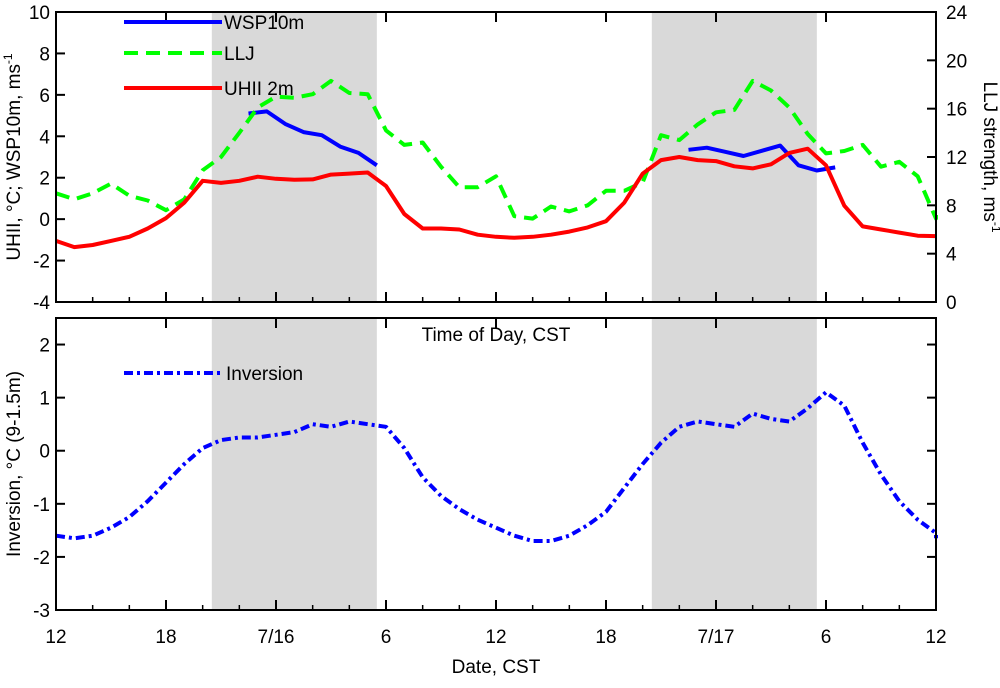  Describe the element at coordinates (44, 179) in the screenshot. I see `top-ytick-label-3: 2` at that location.